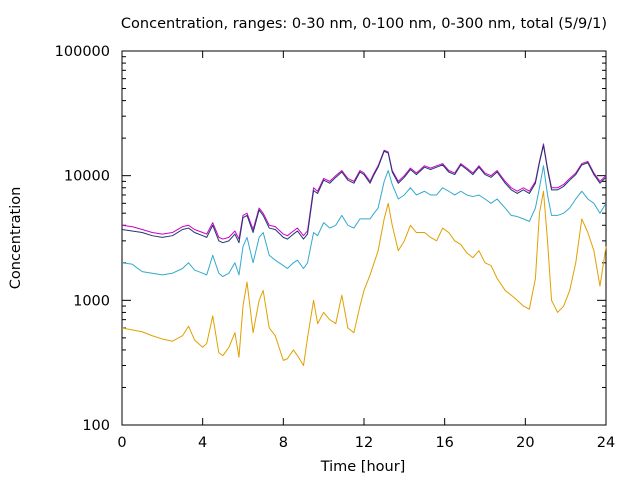 Image resolution: width=640 pixels, height=480 pixels. Describe the element at coordinates (444, 443) in the screenshot. I see `x-tick-label: 16` at that location.